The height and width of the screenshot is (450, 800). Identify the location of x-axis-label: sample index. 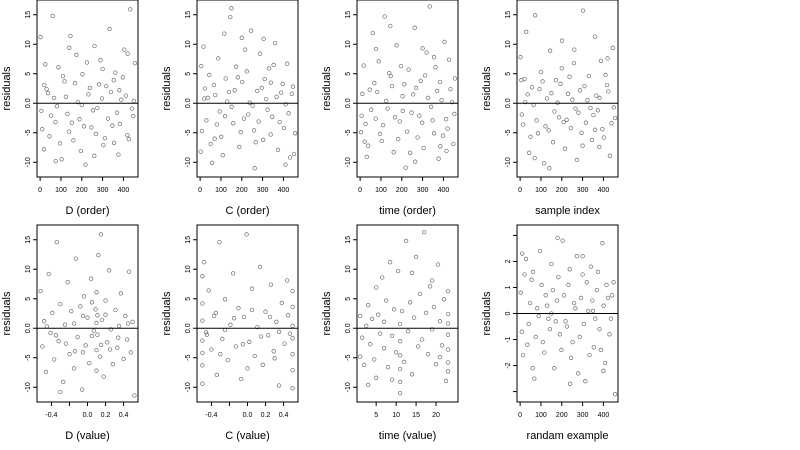
(567, 211).